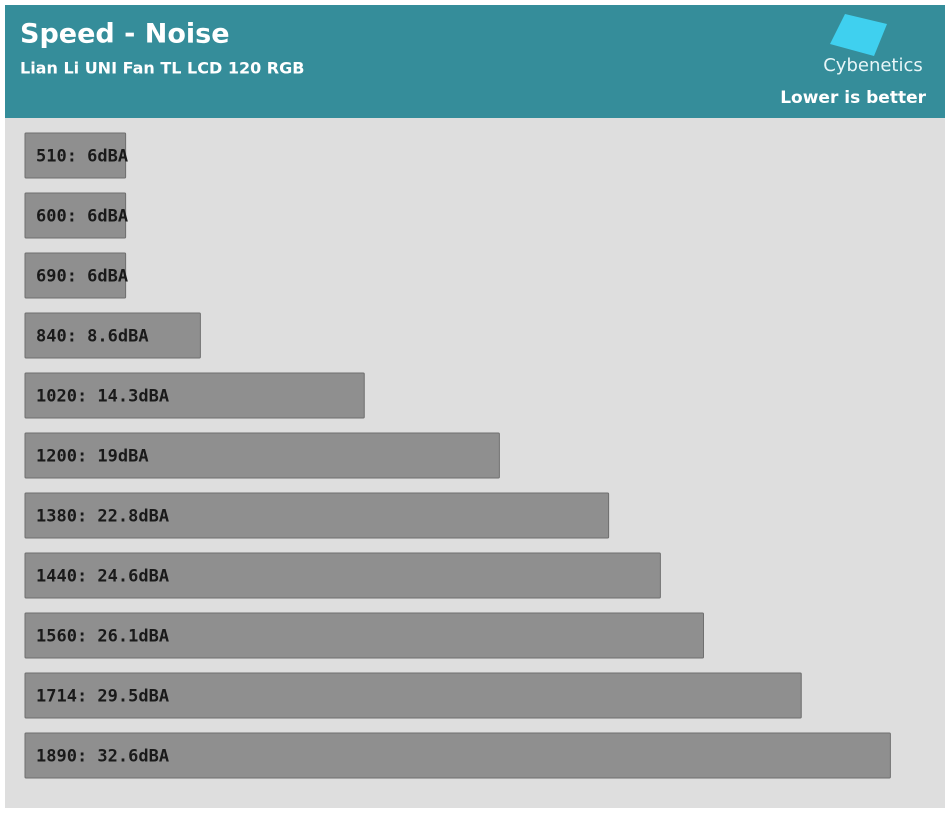 The image size is (951, 817). Describe the element at coordinates (475, 61) in the screenshot. I see `header` at that location.